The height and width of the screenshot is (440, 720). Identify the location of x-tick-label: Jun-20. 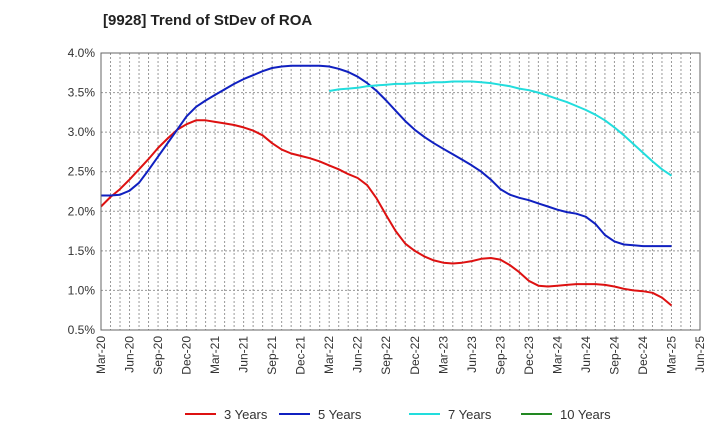
(130, 354).